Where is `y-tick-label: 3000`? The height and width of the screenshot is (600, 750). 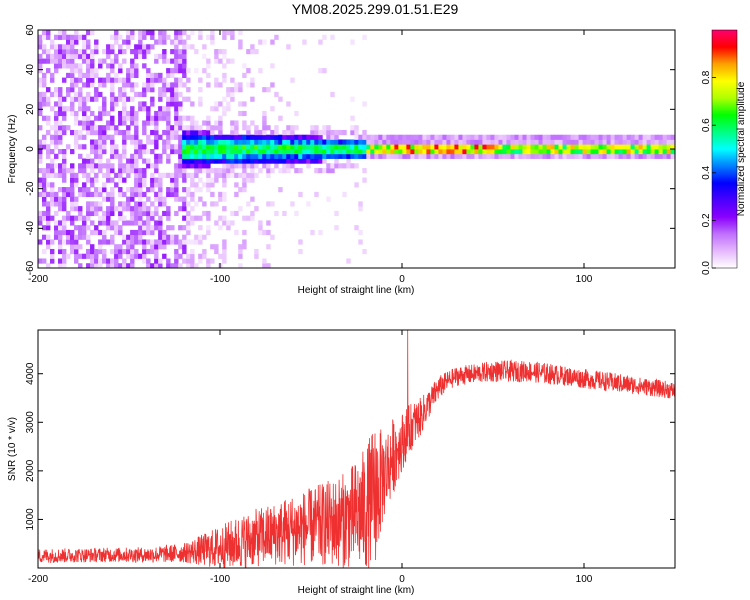 y-tick-label: 3000 is located at coordinates (30, 422).